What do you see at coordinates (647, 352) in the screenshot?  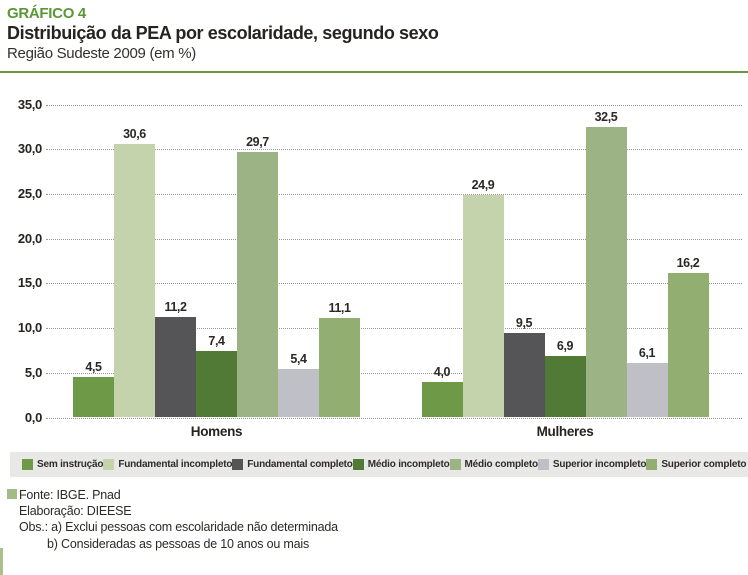 I see `bar-value-label: 6,1` at bounding box center [647, 352].